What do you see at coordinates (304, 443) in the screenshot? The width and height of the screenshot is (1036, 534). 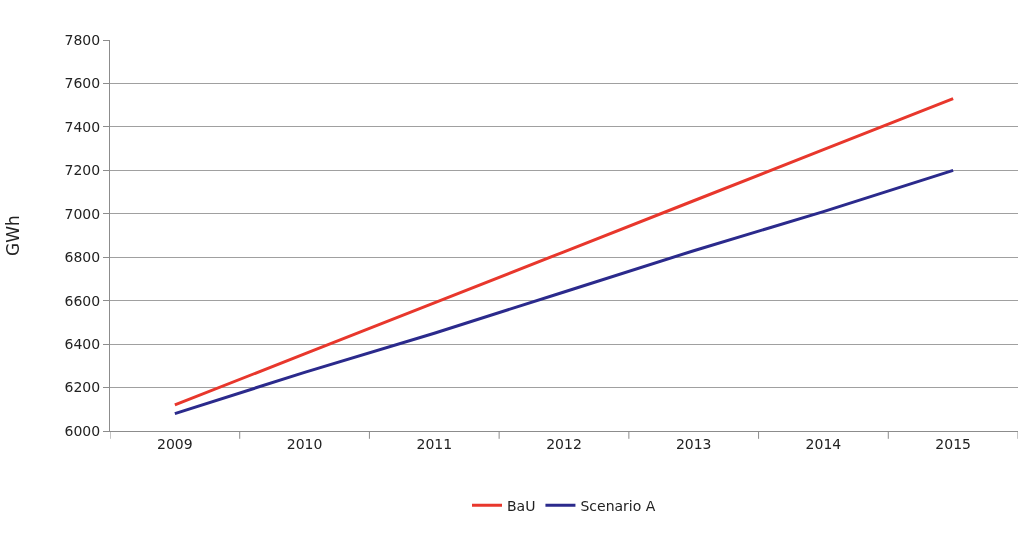 I see `x-tick-label: 2010` at bounding box center [304, 443].